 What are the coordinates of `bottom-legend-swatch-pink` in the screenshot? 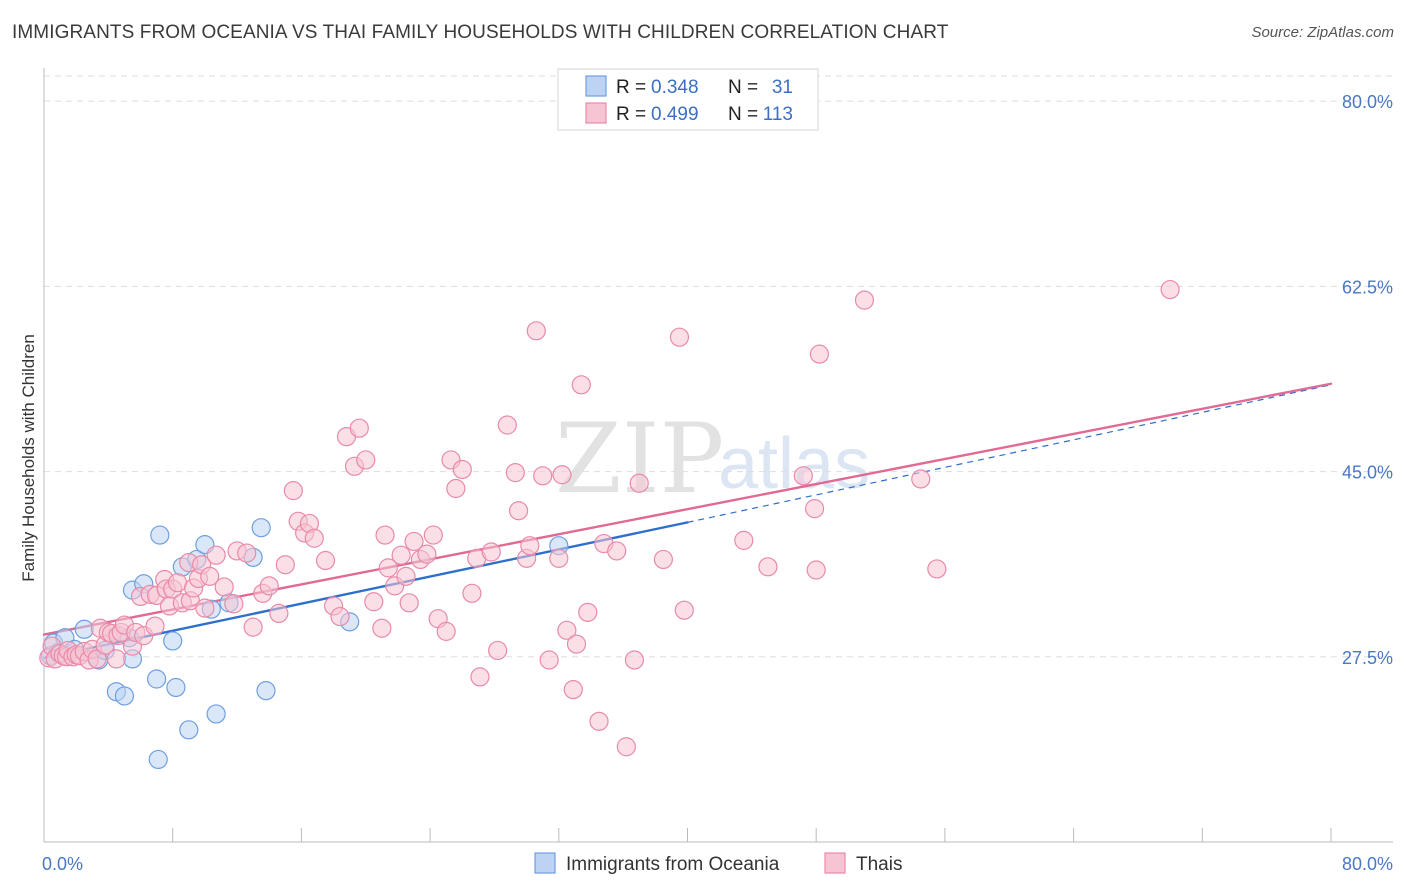 It's located at (835, 863).